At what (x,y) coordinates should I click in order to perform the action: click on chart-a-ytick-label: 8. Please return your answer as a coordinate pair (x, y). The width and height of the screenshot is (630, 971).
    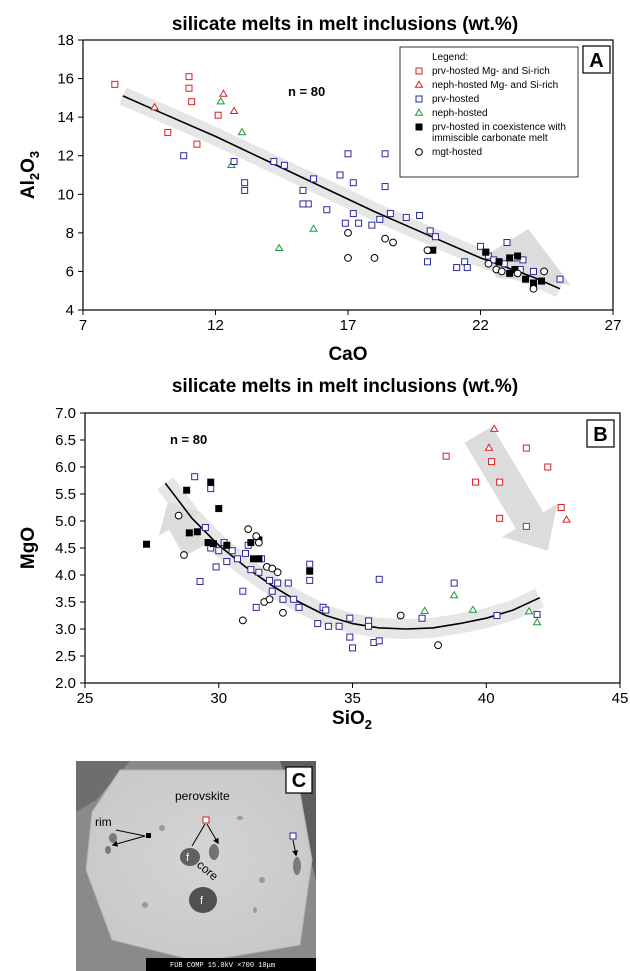
    Looking at the image, I should click on (70, 233).